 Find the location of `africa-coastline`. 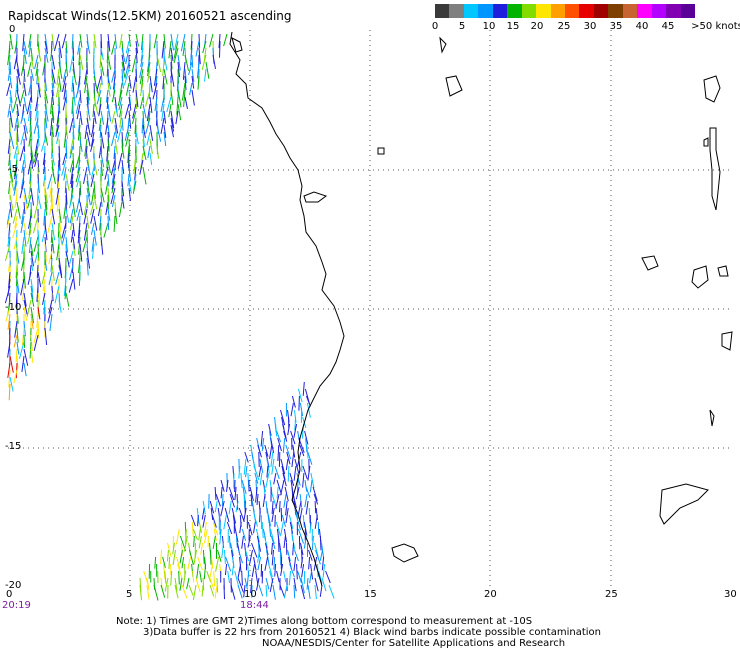

africa-coastline is located at coordinates (287, 309).